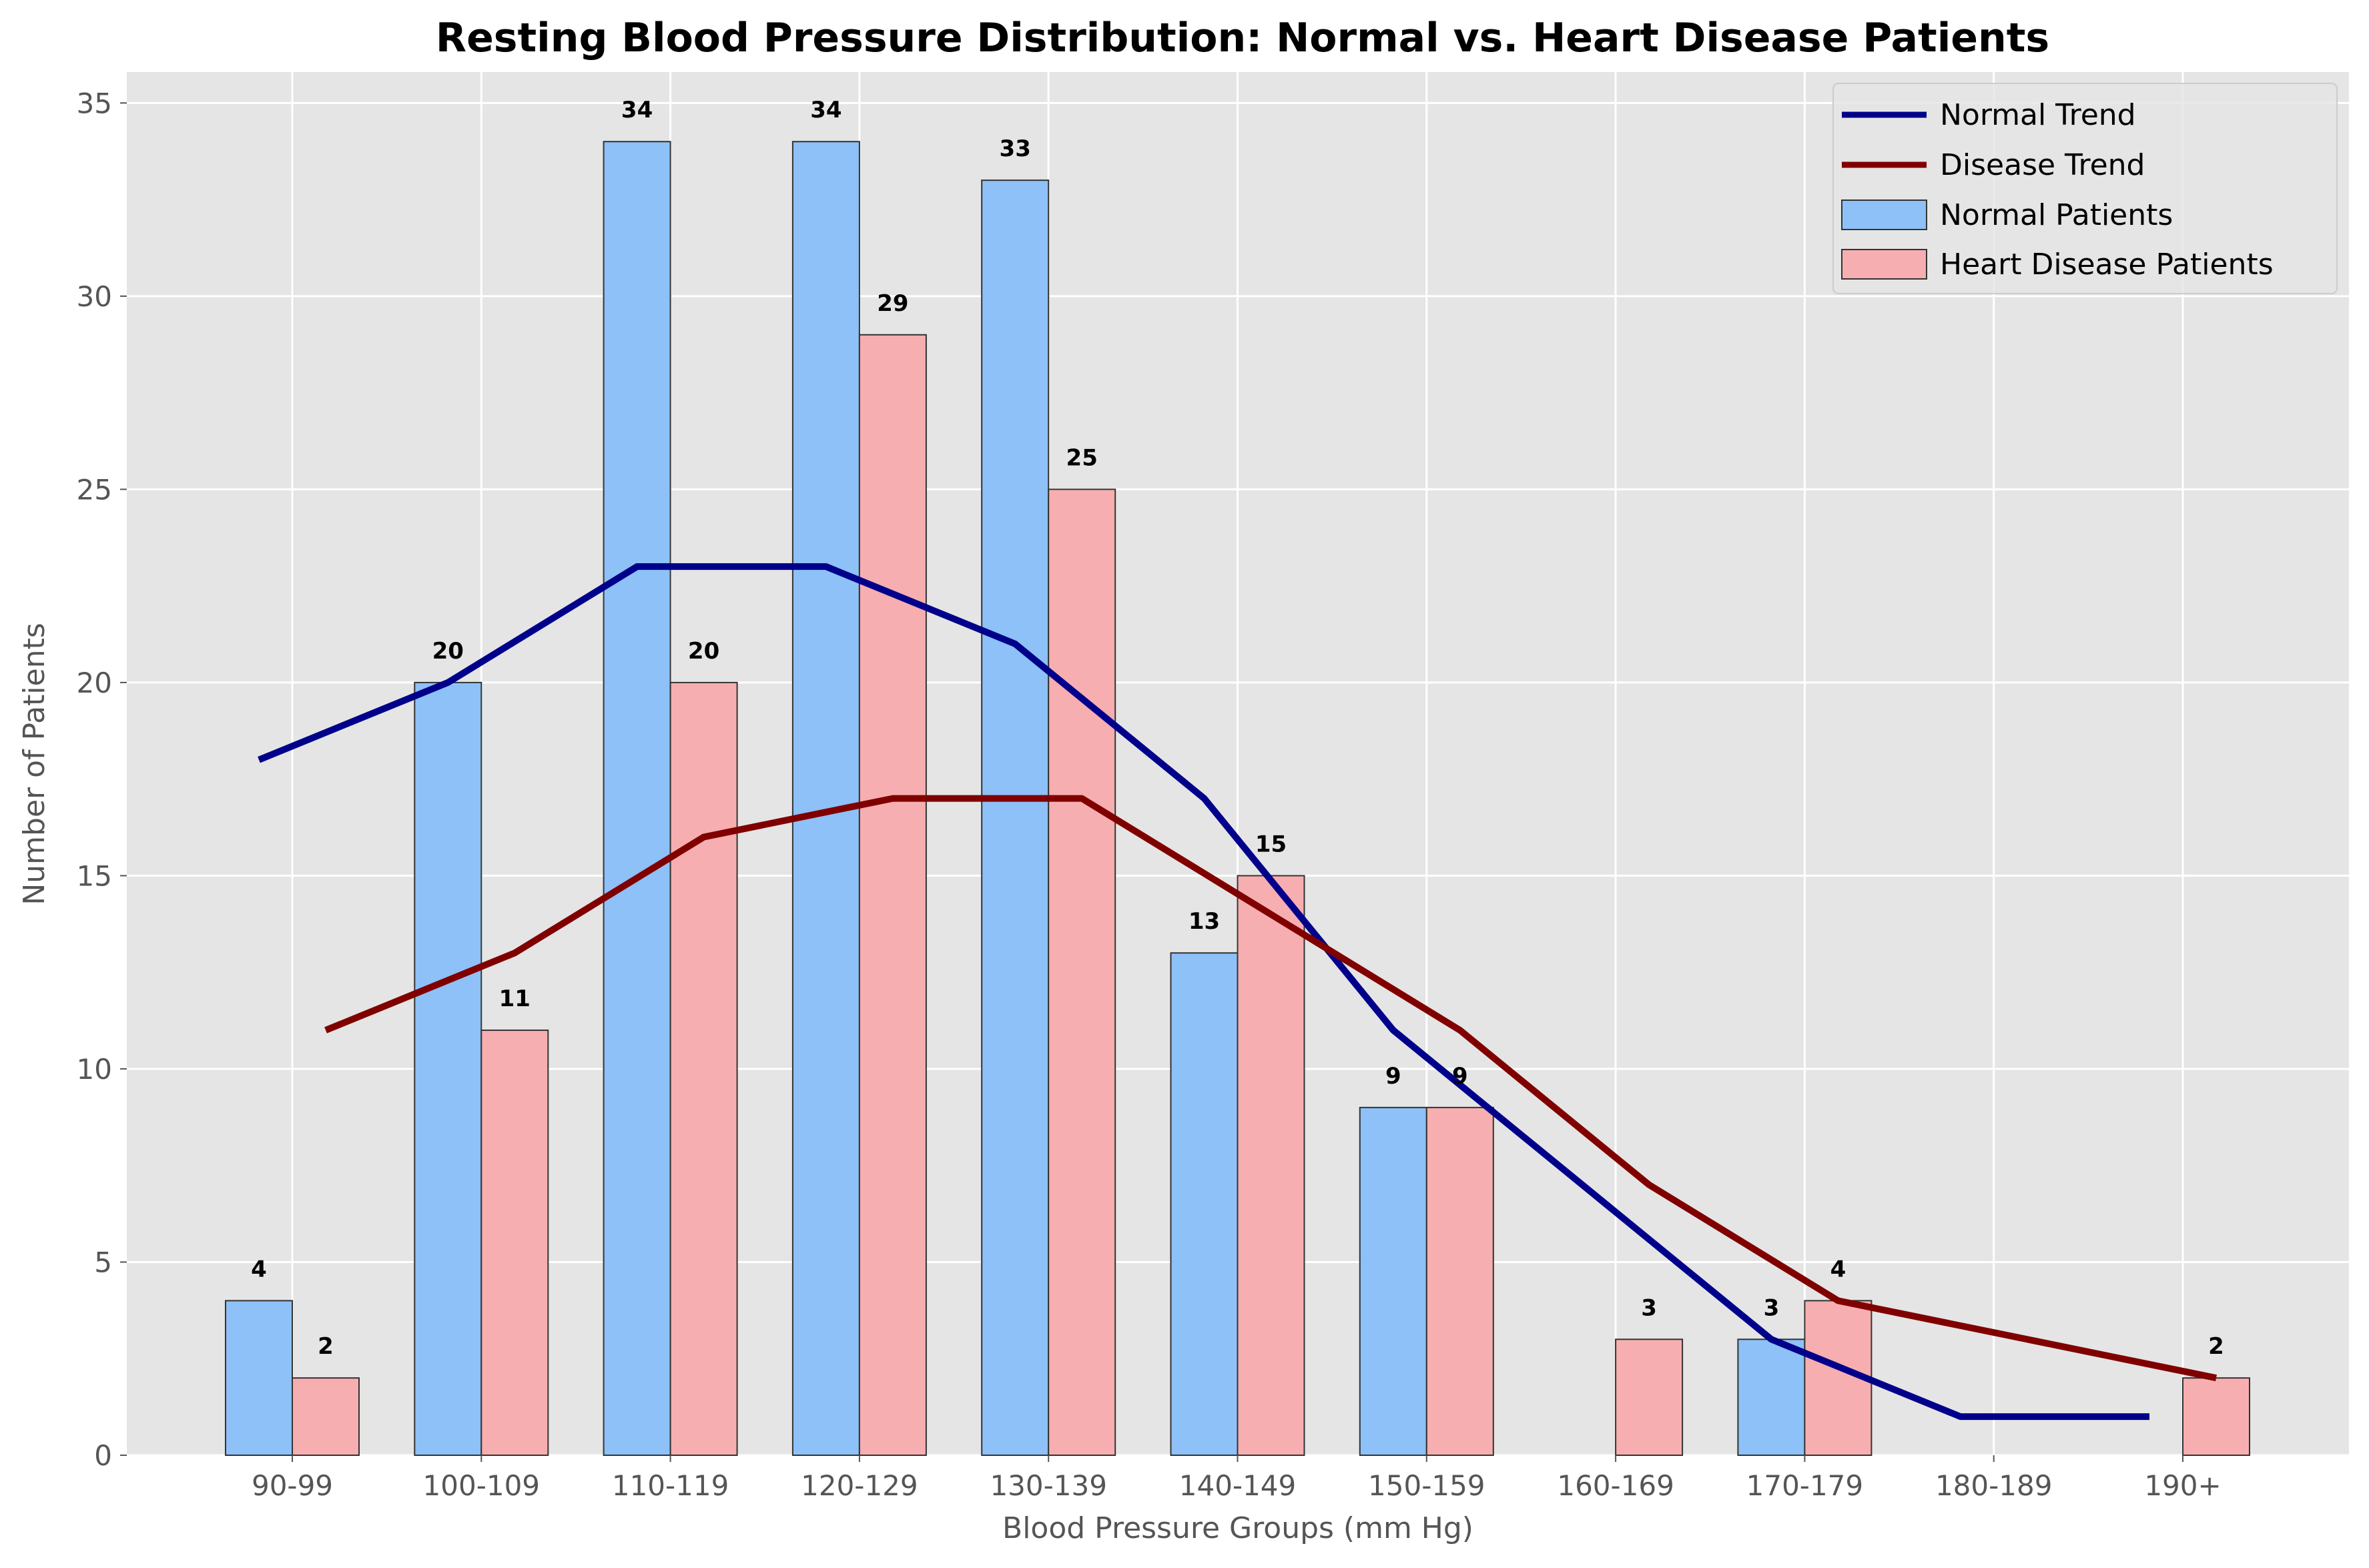  What do you see at coordinates (103, 1262) in the screenshot?
I see `y-tick-label: 5` at bounding box center [103, 1262].